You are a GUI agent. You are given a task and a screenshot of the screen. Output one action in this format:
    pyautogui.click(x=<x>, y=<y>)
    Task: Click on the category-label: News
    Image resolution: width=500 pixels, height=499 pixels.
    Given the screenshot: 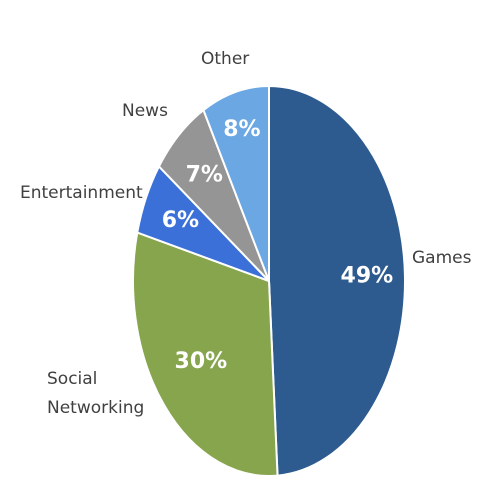 What is the action you would take?
    pyautogui.click(x=145, y=111)
    